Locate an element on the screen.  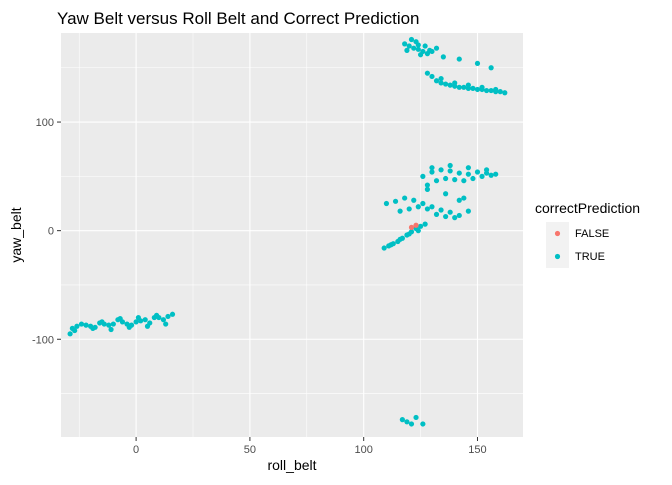
point-false is located at coordinates (416, 225).